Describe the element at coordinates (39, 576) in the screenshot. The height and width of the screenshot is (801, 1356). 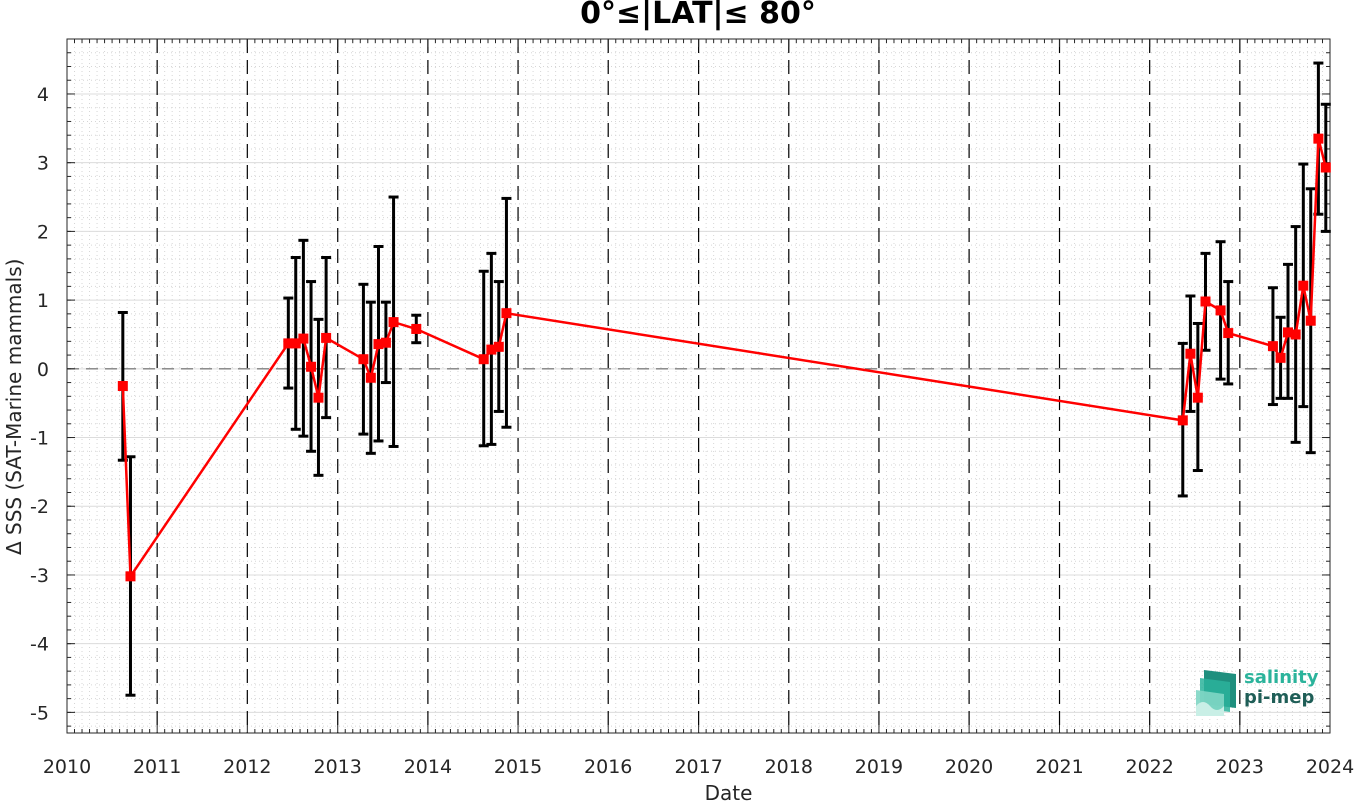
I see `y-tick-label: -3` at that location.